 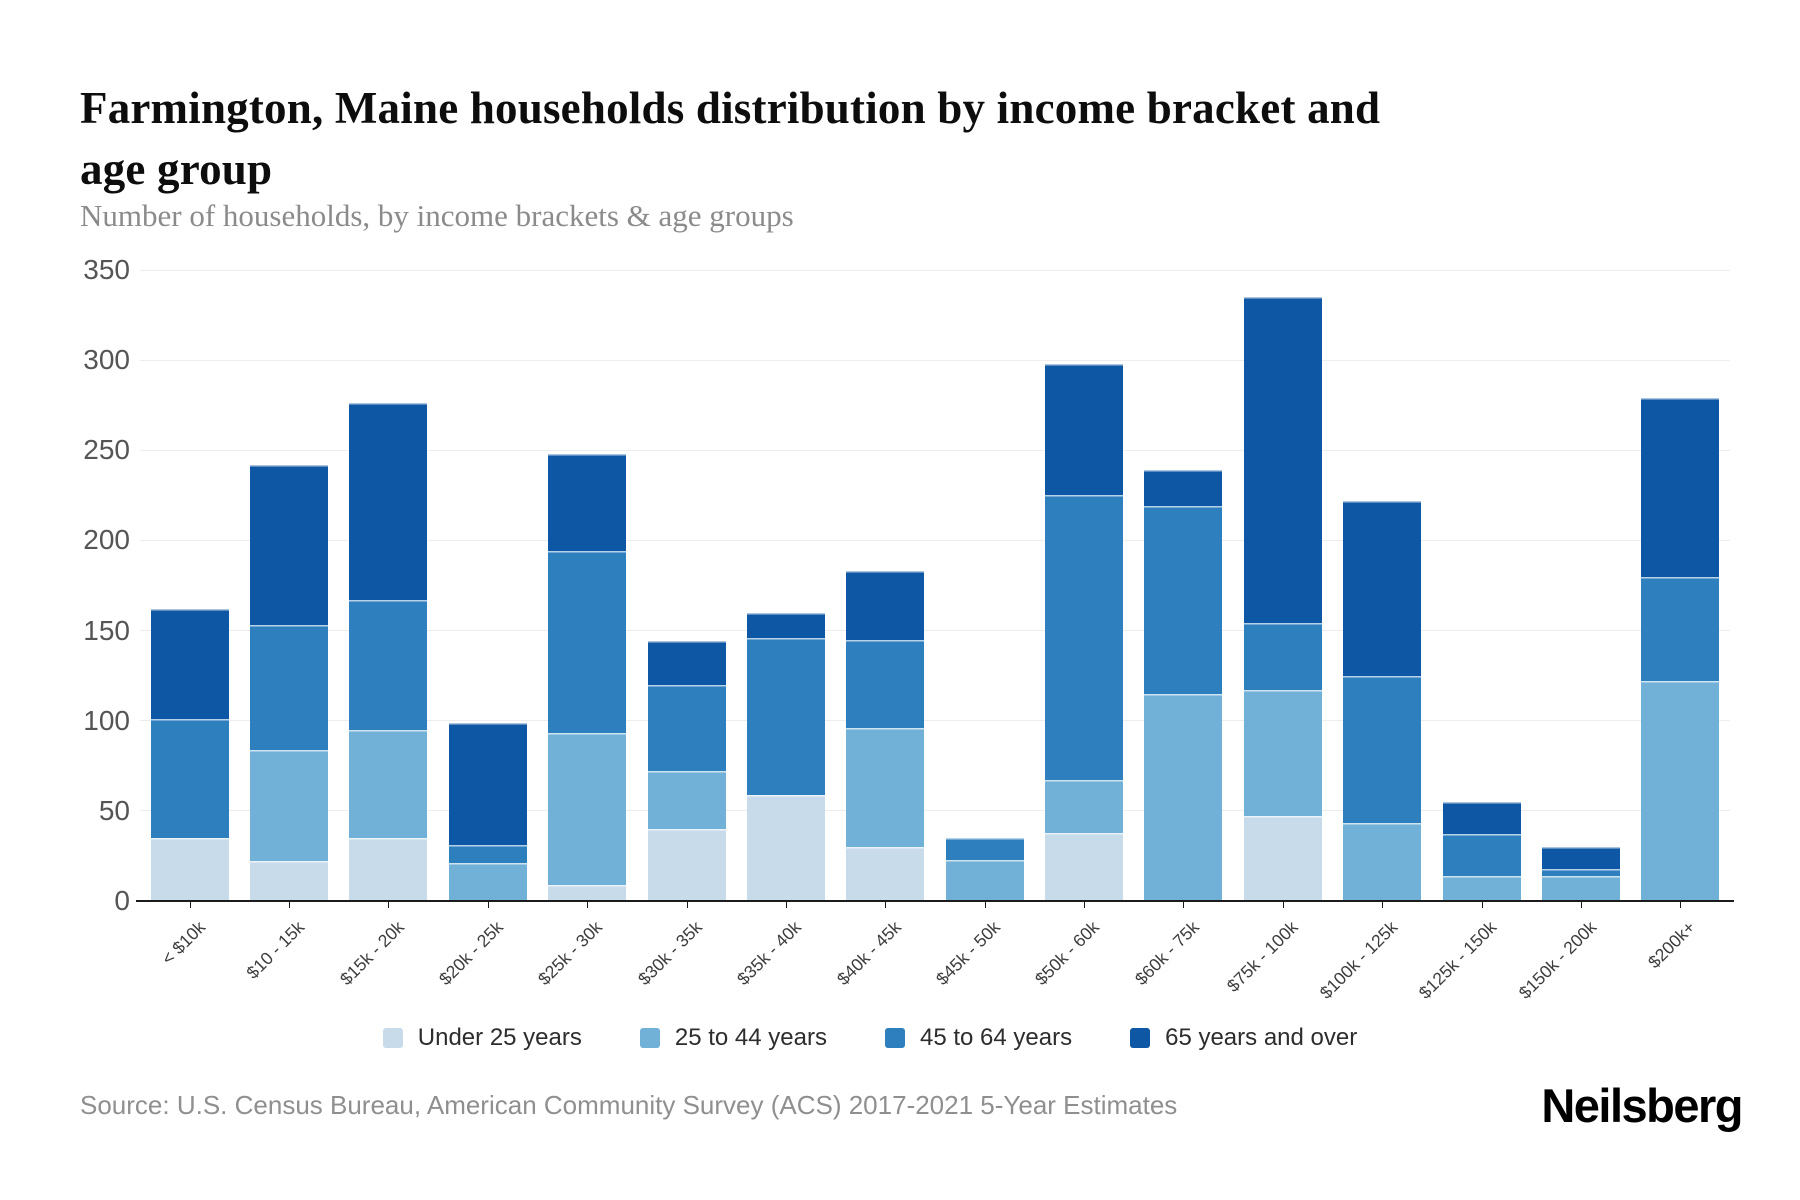 I want to click on stacked-bar-$10 - 15k, so click(x=289, y=682).